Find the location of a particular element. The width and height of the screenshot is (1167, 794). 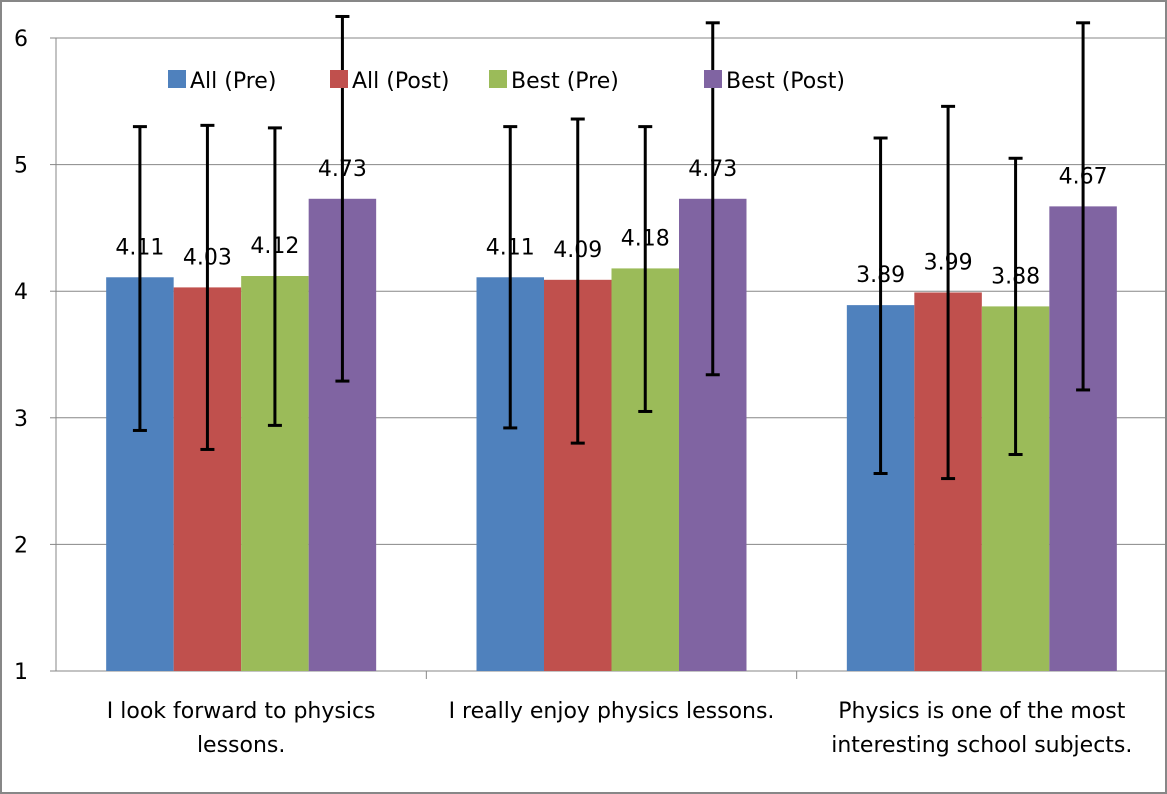

legend-label: Best (Pre) is located at coordinates (565, 81).